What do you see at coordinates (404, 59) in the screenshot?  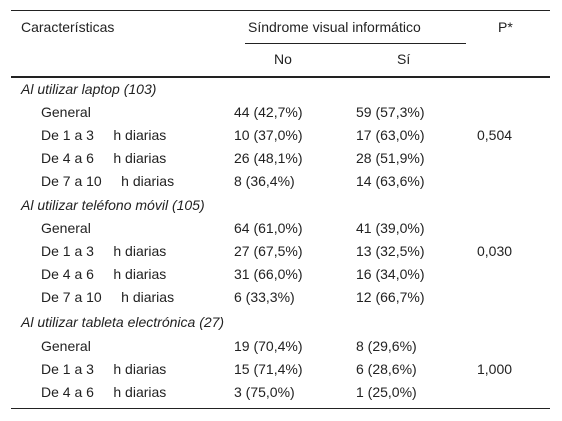 I see `header-si: Sí` at bounding box center [404, 59].